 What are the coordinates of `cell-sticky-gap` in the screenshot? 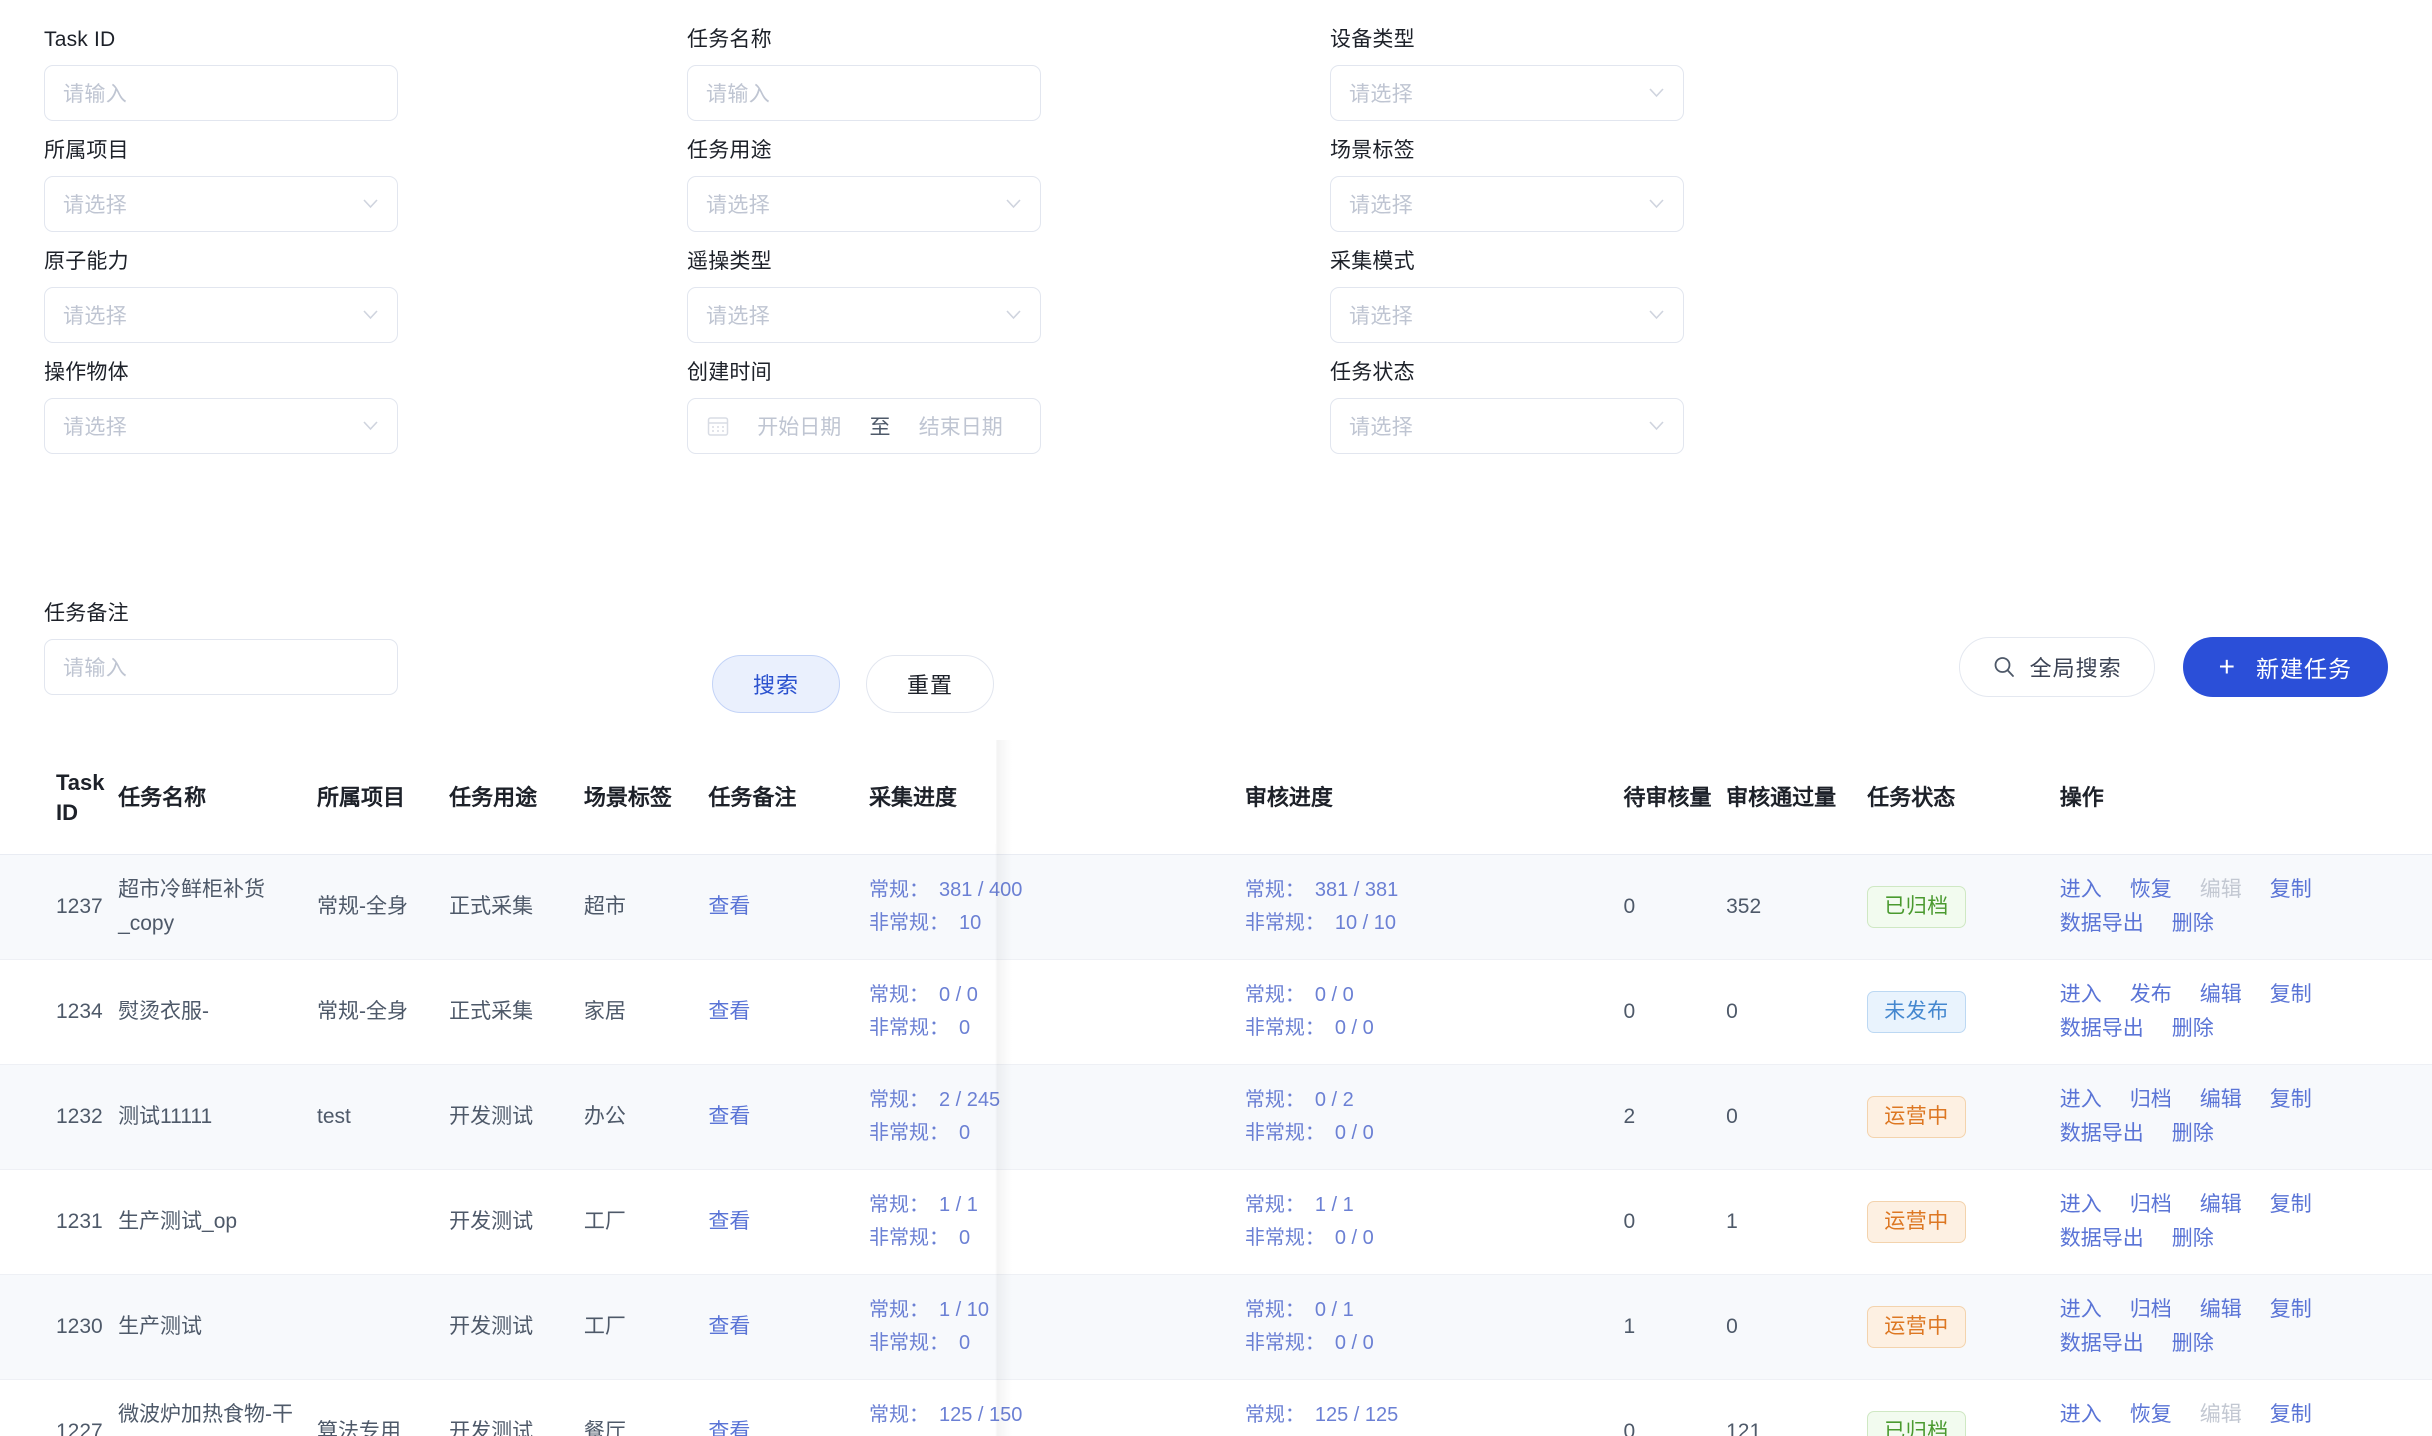 It's located at (835, 1012).